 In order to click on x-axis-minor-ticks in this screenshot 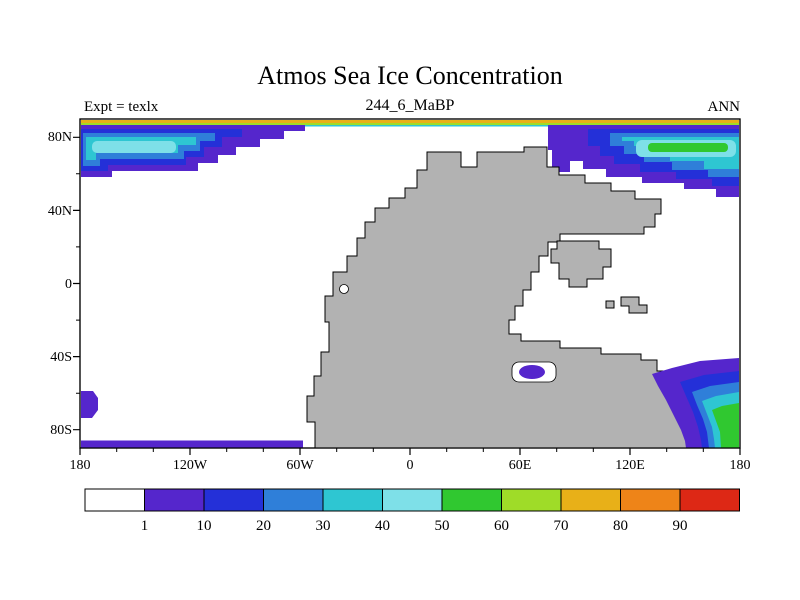, I will do `click(410, 450)`.